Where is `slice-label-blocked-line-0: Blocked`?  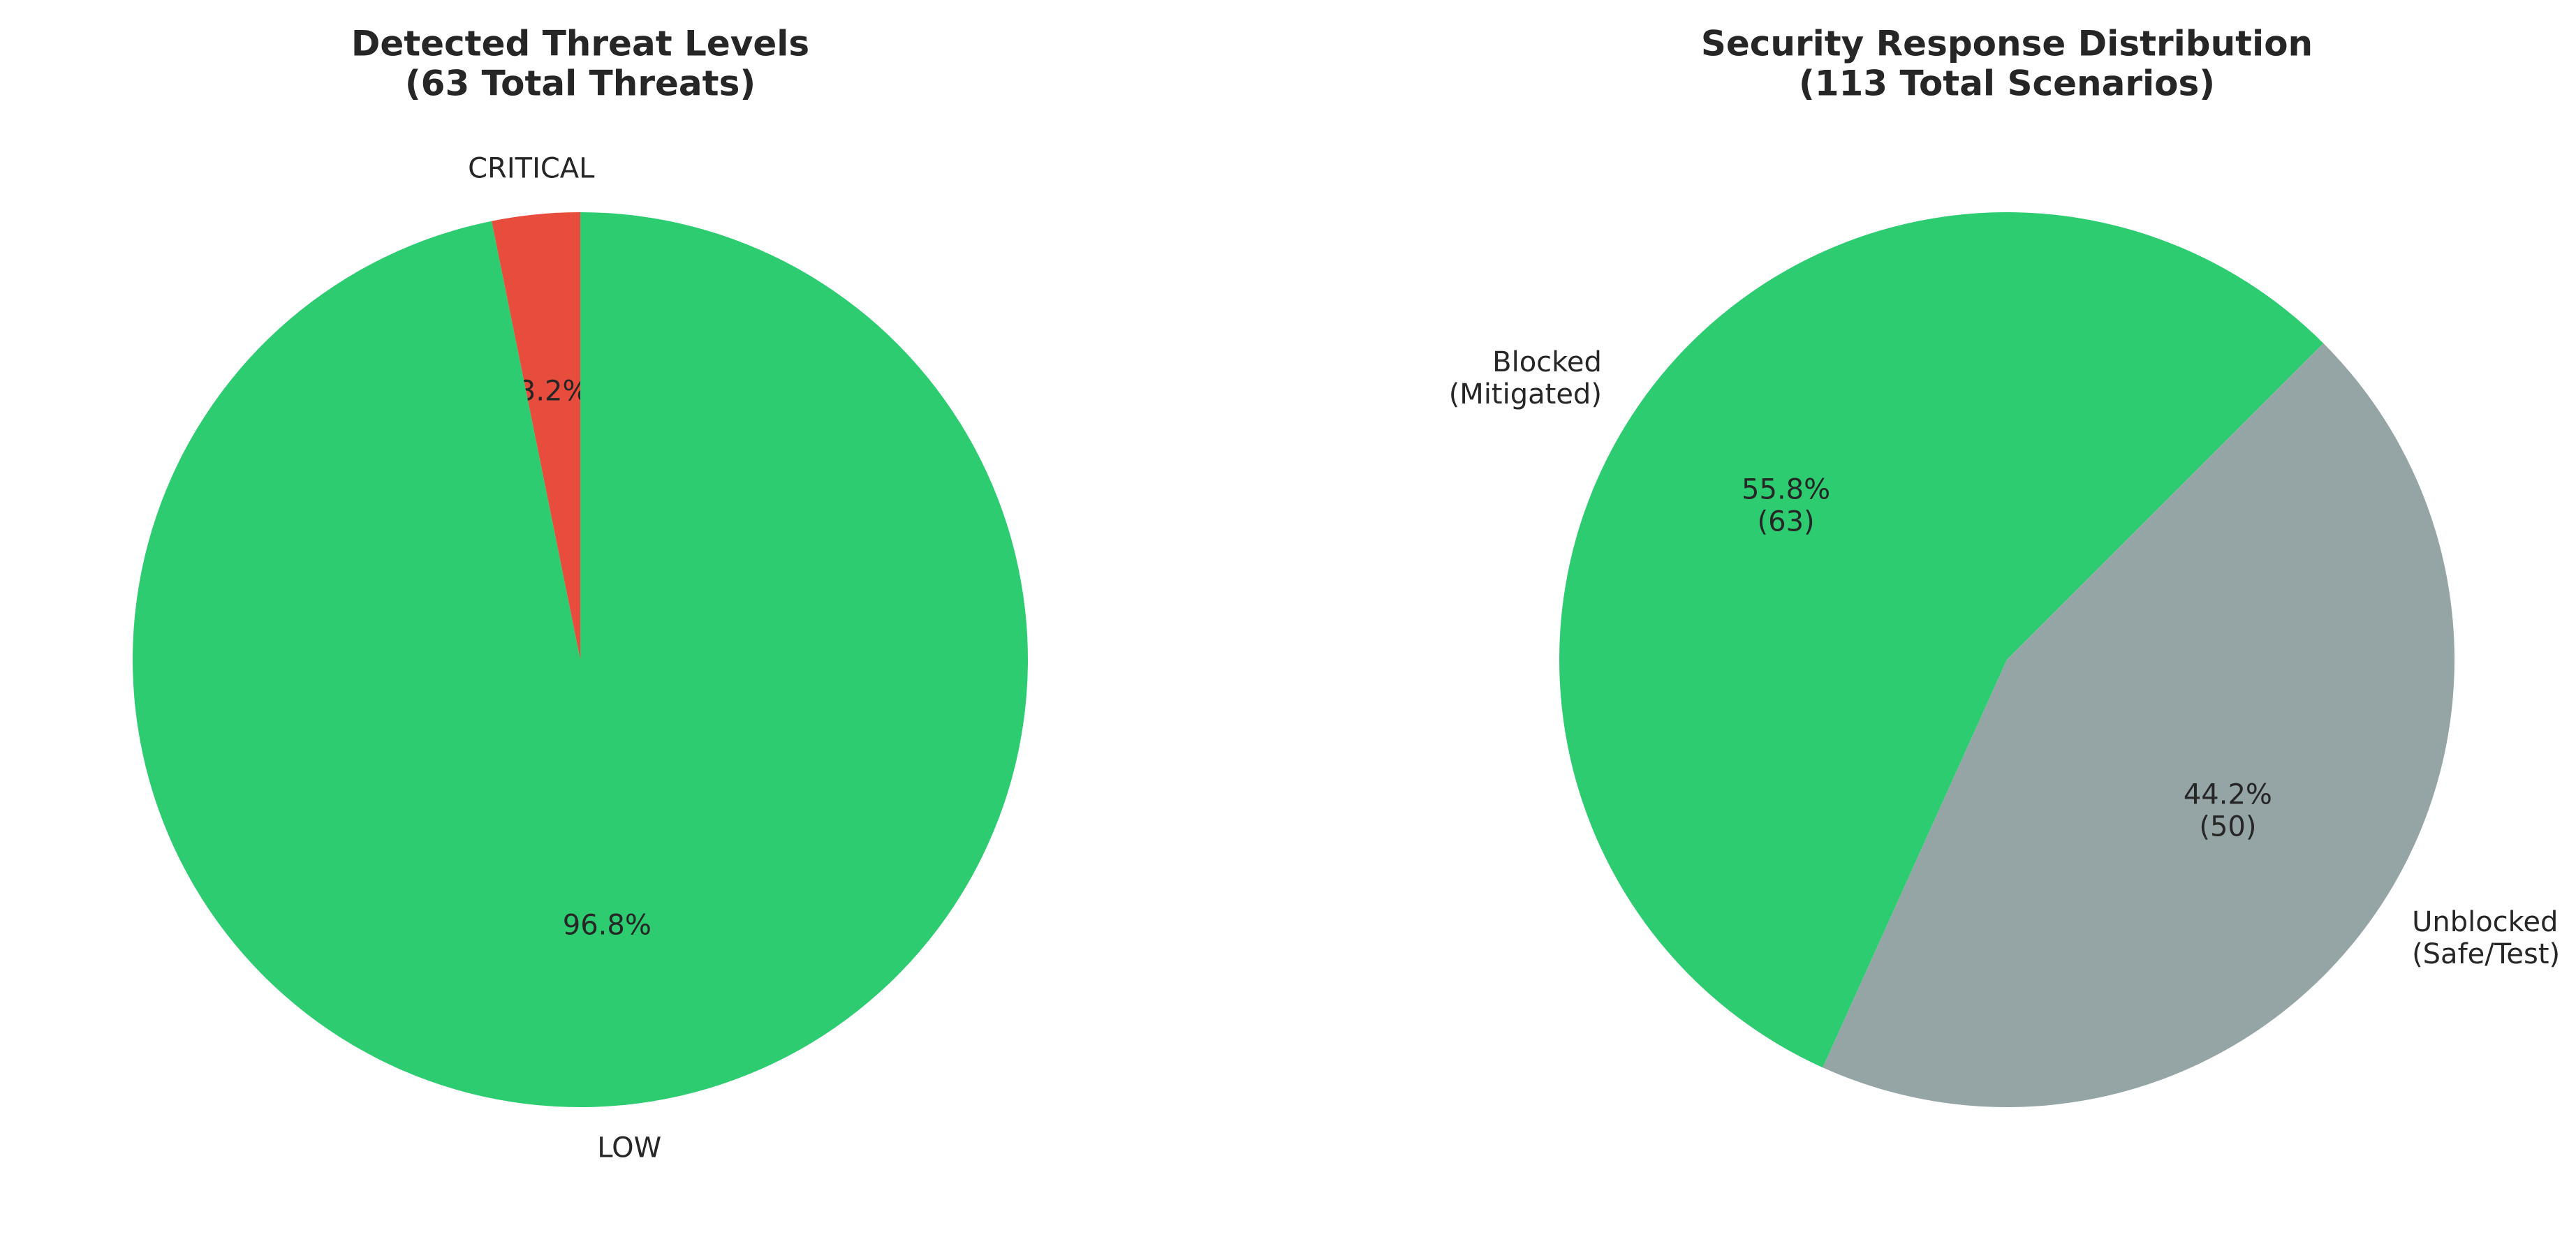 slice-label-blocked-line-0: Blocked is located at coordinates (1547, 362).